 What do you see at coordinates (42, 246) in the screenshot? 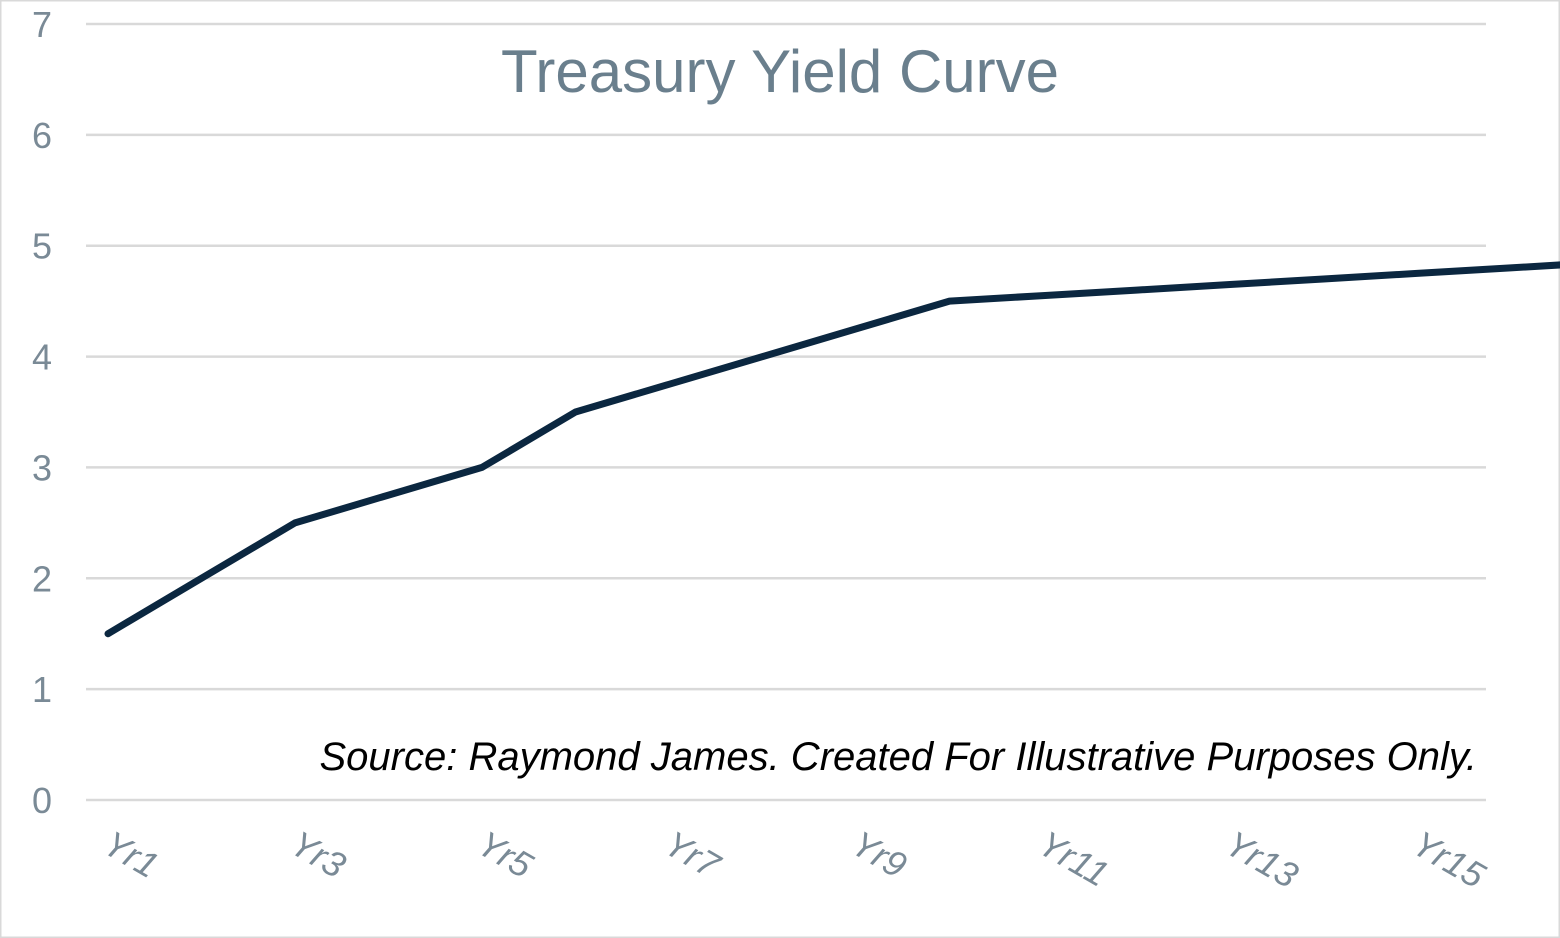
I see `y-tick-label: 5` at bounding box center [42, 246].